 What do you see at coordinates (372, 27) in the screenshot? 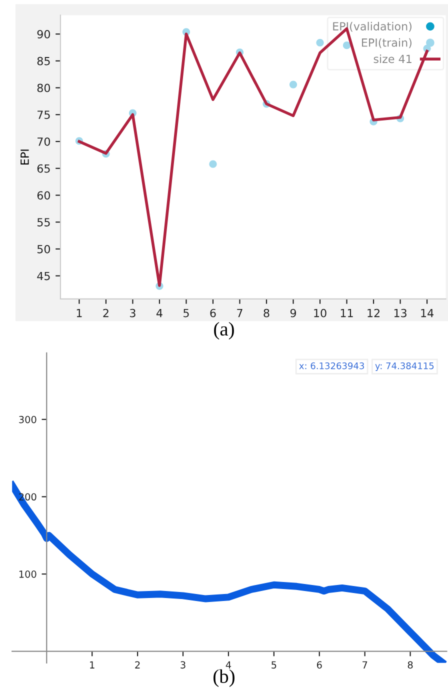
I see `legend-label: EPI(validation)` at bounding box center [372, 27].